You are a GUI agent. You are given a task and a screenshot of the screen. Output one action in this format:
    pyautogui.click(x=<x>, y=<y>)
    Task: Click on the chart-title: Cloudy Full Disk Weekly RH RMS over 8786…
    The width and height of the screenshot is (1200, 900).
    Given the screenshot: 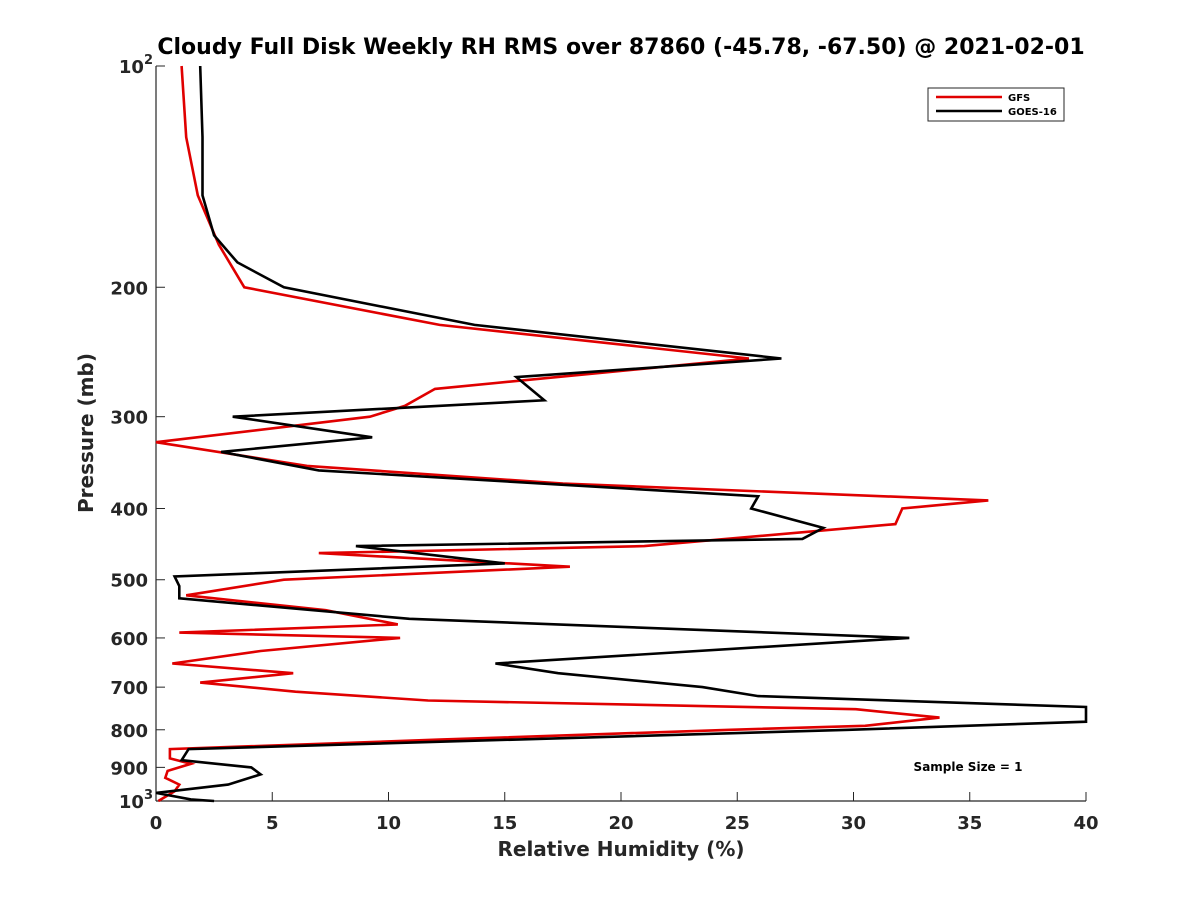 What is the action you would take?
    pyautogui.click(x=620, y=47)
    